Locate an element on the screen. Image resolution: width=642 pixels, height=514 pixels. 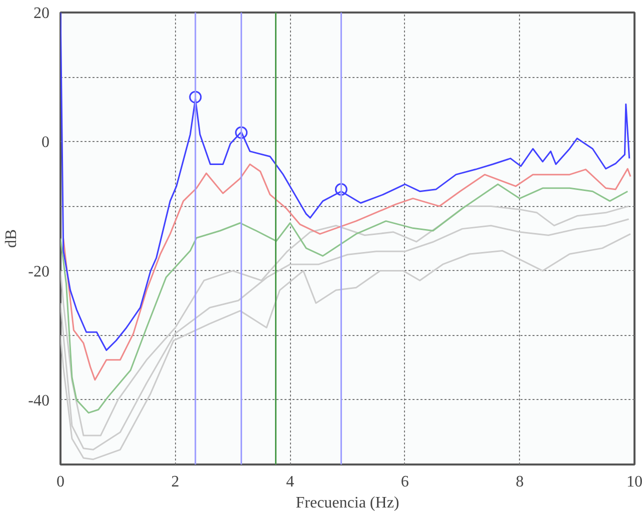
y-tick-label: 0 is located at coordinates (46, 143).